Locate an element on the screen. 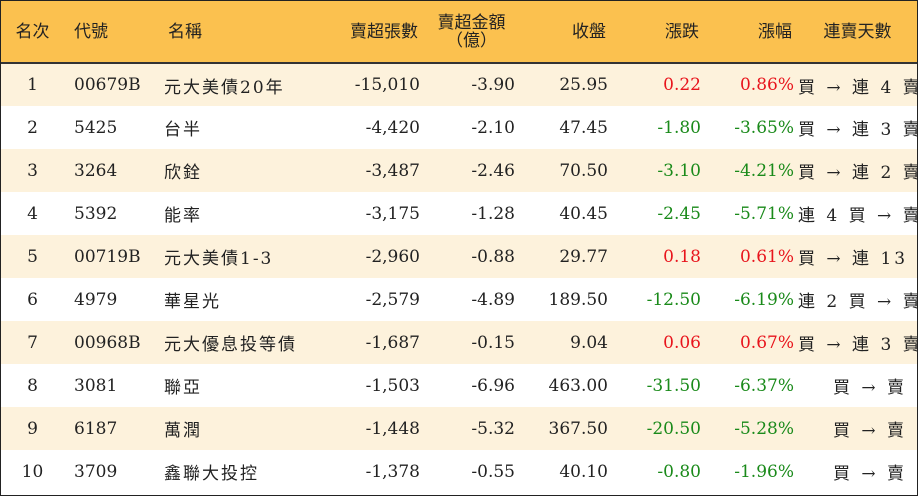 The image size is (918, 496). cell-net-sell-amount: -6.96 is located at coordinates (493, 385).